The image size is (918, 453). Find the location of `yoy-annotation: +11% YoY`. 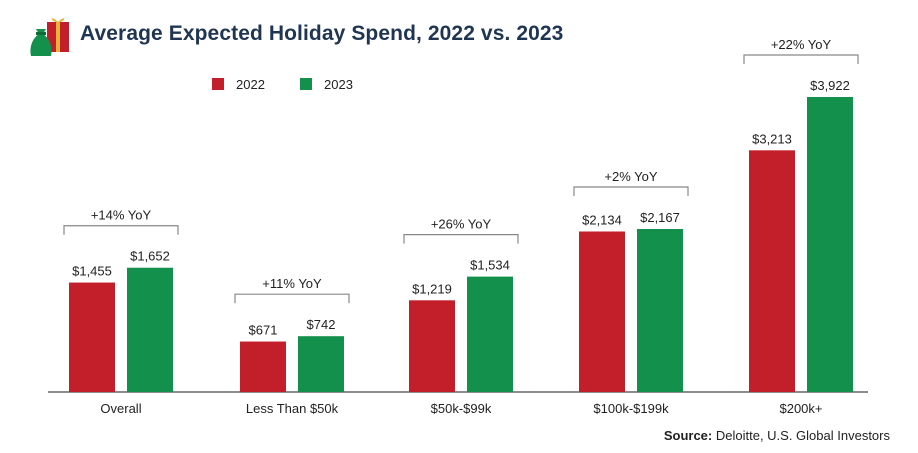

yoy-annotation: +11% YoY is located at coordinates (292, 283).